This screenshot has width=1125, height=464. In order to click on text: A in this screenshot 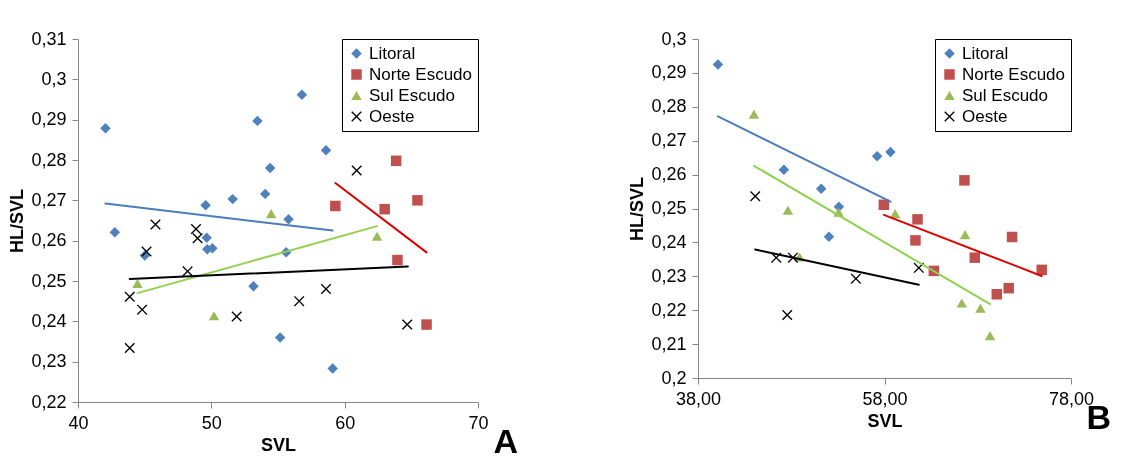, I will do `click(505, 441)`.